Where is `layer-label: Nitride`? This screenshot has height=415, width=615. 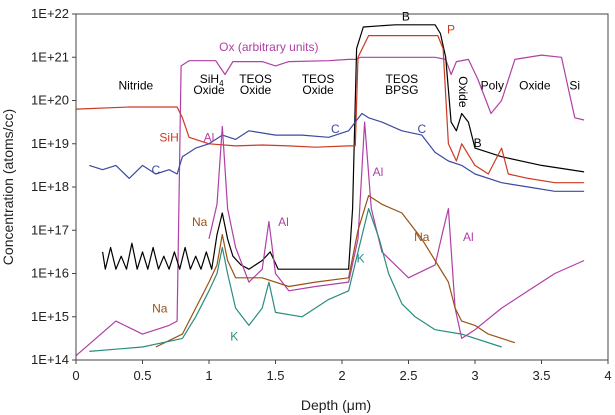
layer-label: Nitride is located at coordinates (136, 86).